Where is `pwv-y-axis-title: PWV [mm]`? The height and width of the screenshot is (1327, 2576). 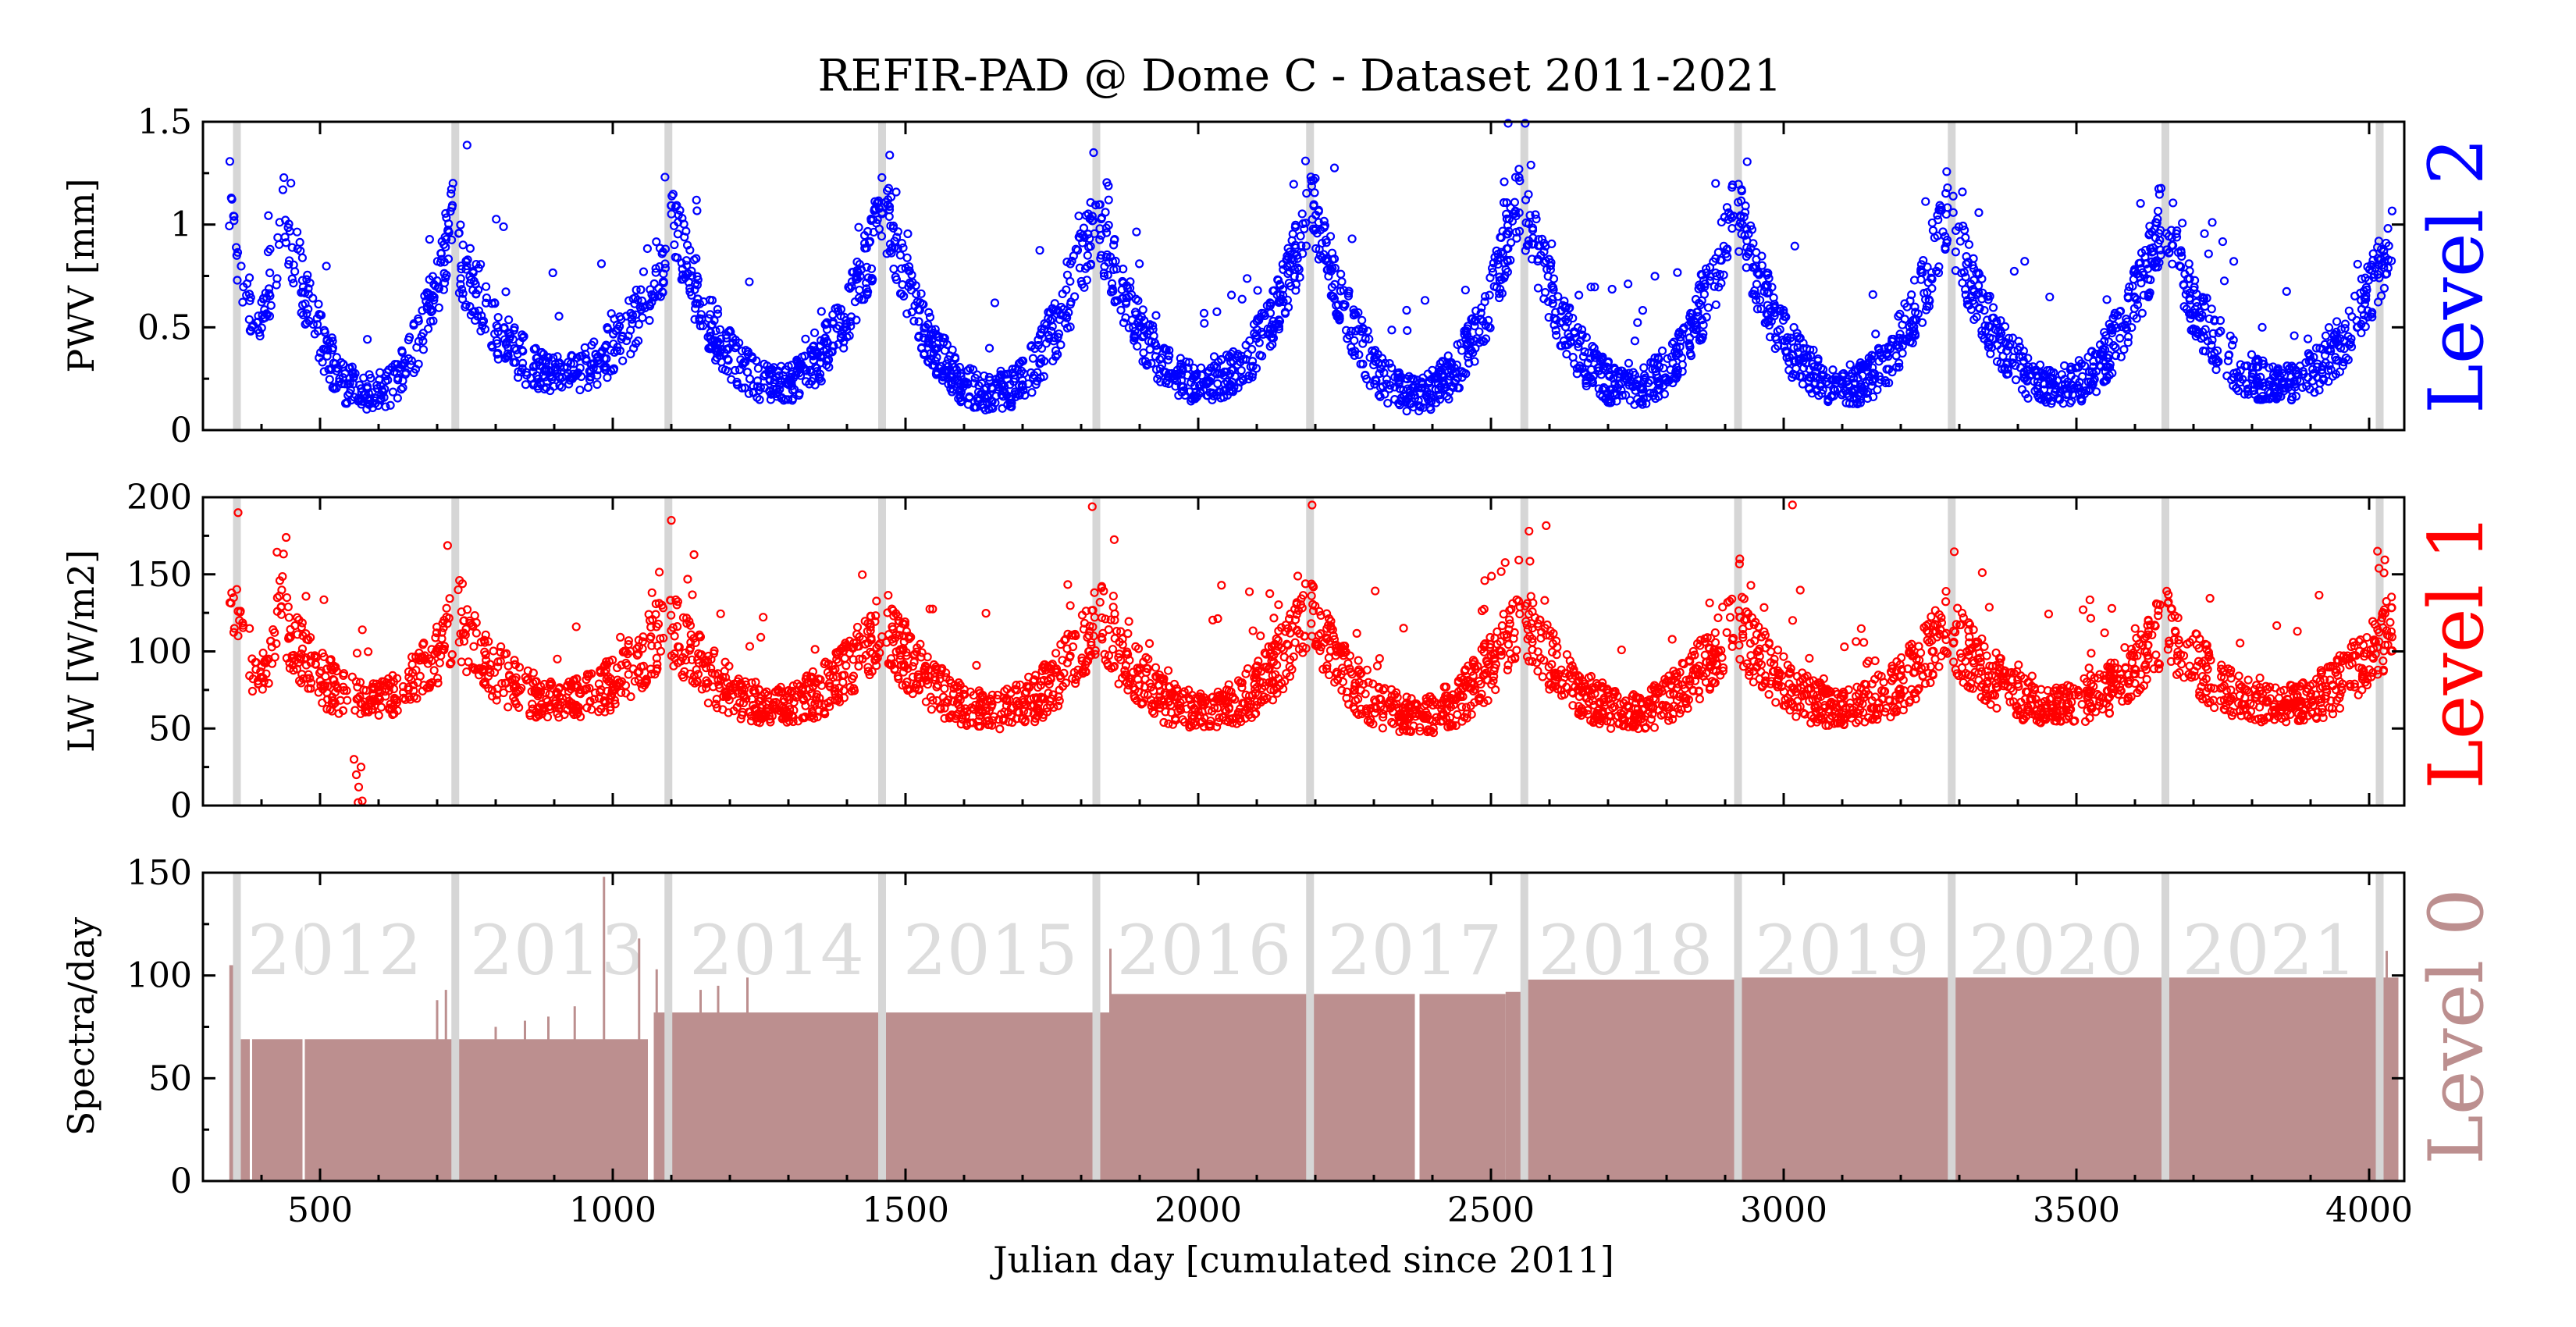 pwv-y-axis-title: PWV [mm] is located at coordinates (81, 275).